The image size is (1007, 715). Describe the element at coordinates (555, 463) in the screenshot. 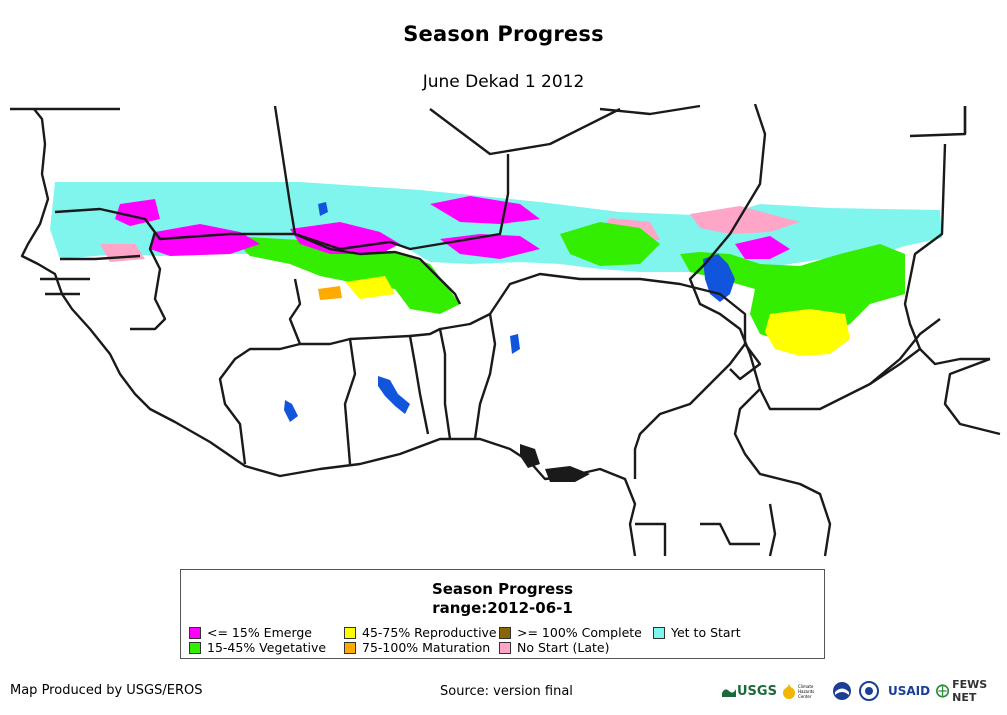

I see `coastal-details` at that location.